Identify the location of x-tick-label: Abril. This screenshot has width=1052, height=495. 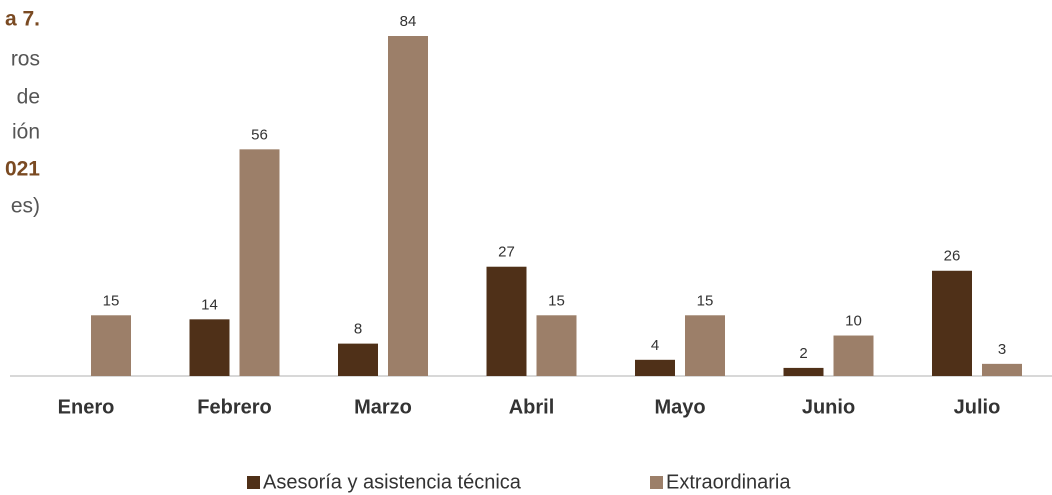
(532, 407).